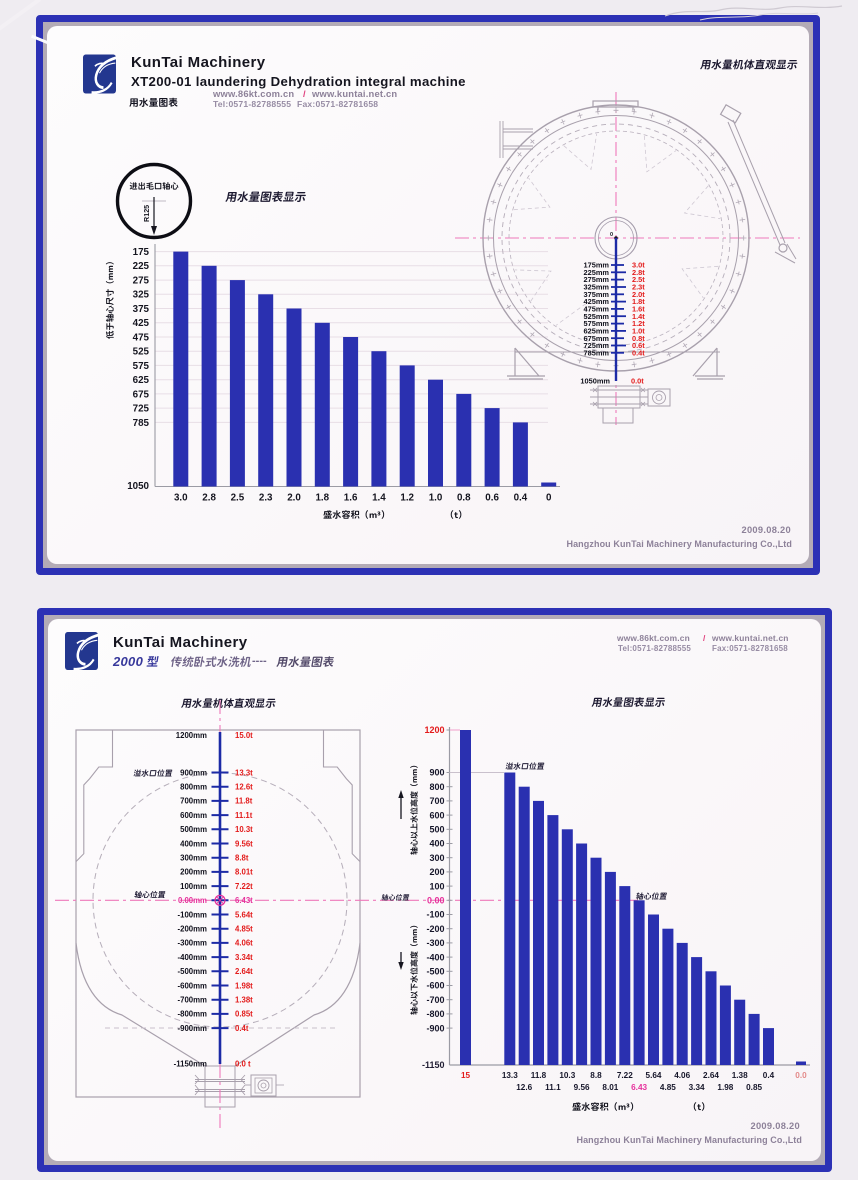 This screenshot has height=1180, width=858. What do you see at coordinates (638, 338) in the screenshot?
I see `svg-text: 0.8t` at bounding box center [638, 338].